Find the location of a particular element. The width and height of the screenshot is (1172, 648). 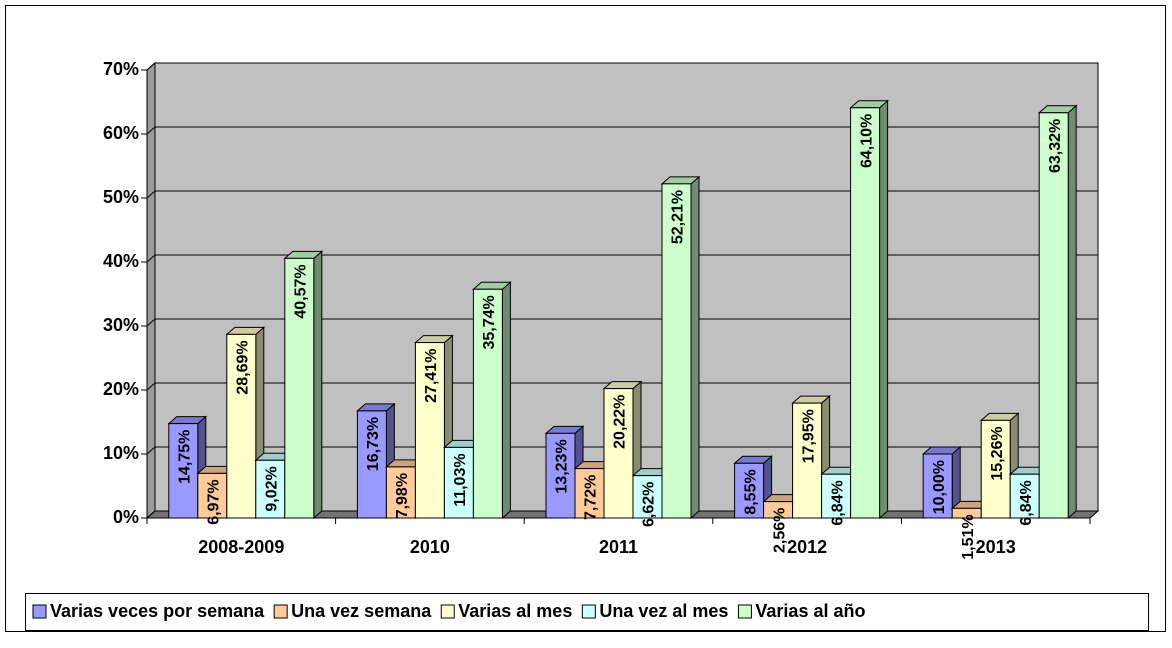

data-label: 9,02% is located at coordinates (272, 488).